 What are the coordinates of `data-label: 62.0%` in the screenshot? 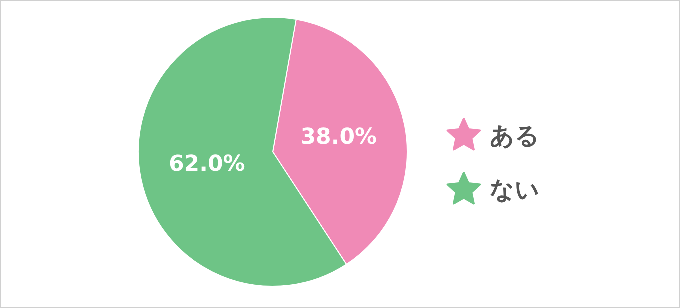 It's located at (207, 165).